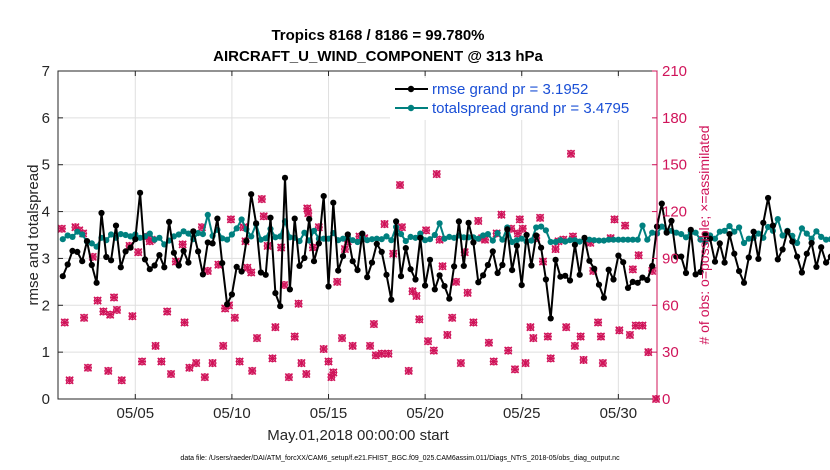 The height and width of the screenshot is (470, 830). I want to click on y2-tick-label-0: 0, so click(666, 399).